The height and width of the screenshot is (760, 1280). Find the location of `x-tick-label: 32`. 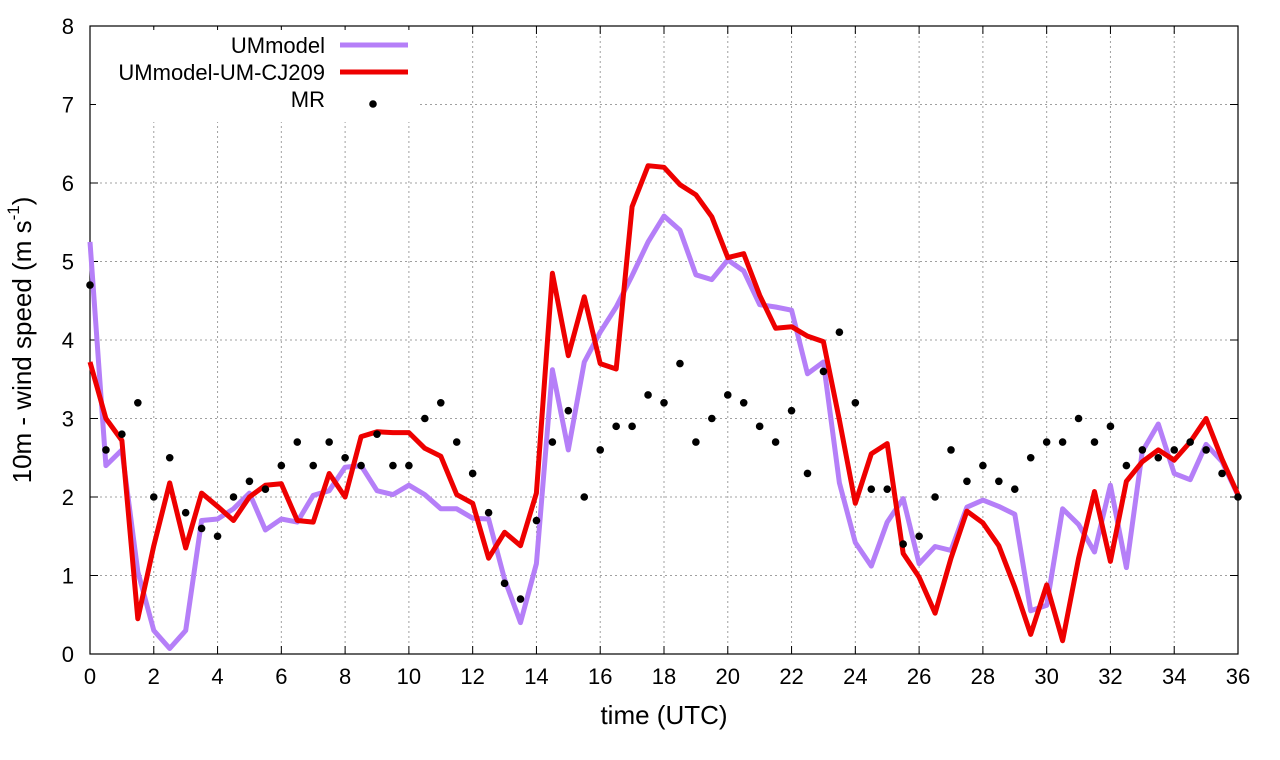

x-tick-label: 32 is located at coordinates (1110, 676).